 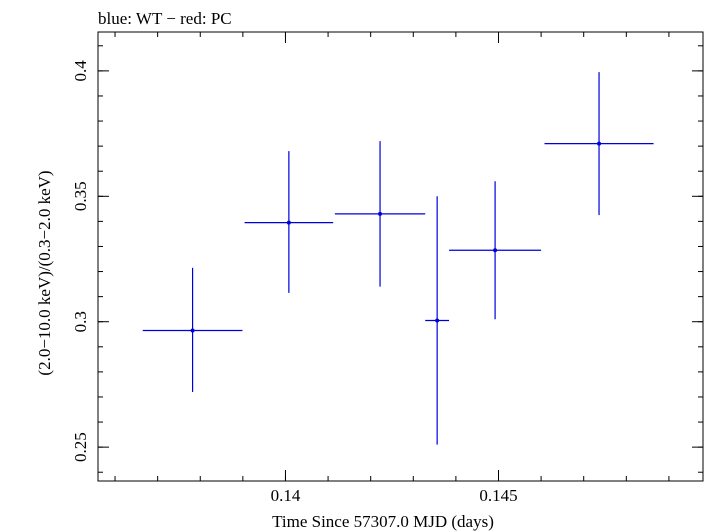 I want to click on chart-title: blue: WT − red: PC, so click(x=165, y=18).